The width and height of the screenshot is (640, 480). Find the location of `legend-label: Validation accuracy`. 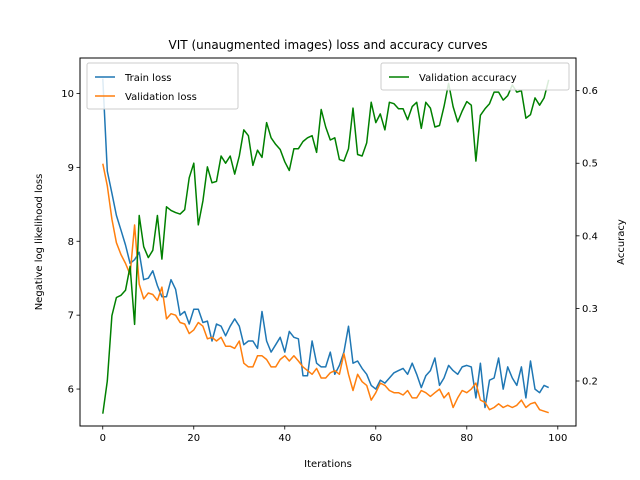

legend-label: Validation accuracy is located at coordinates (468, 78).